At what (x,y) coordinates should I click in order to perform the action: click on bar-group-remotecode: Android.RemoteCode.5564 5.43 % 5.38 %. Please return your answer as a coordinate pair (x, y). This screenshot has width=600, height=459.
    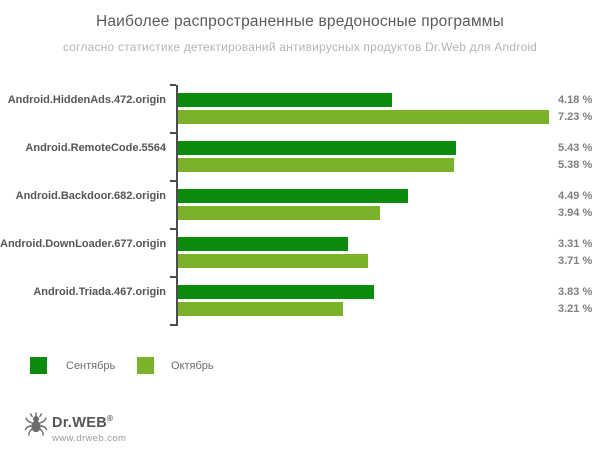
    Looking at the image, I should click on (300, 157).